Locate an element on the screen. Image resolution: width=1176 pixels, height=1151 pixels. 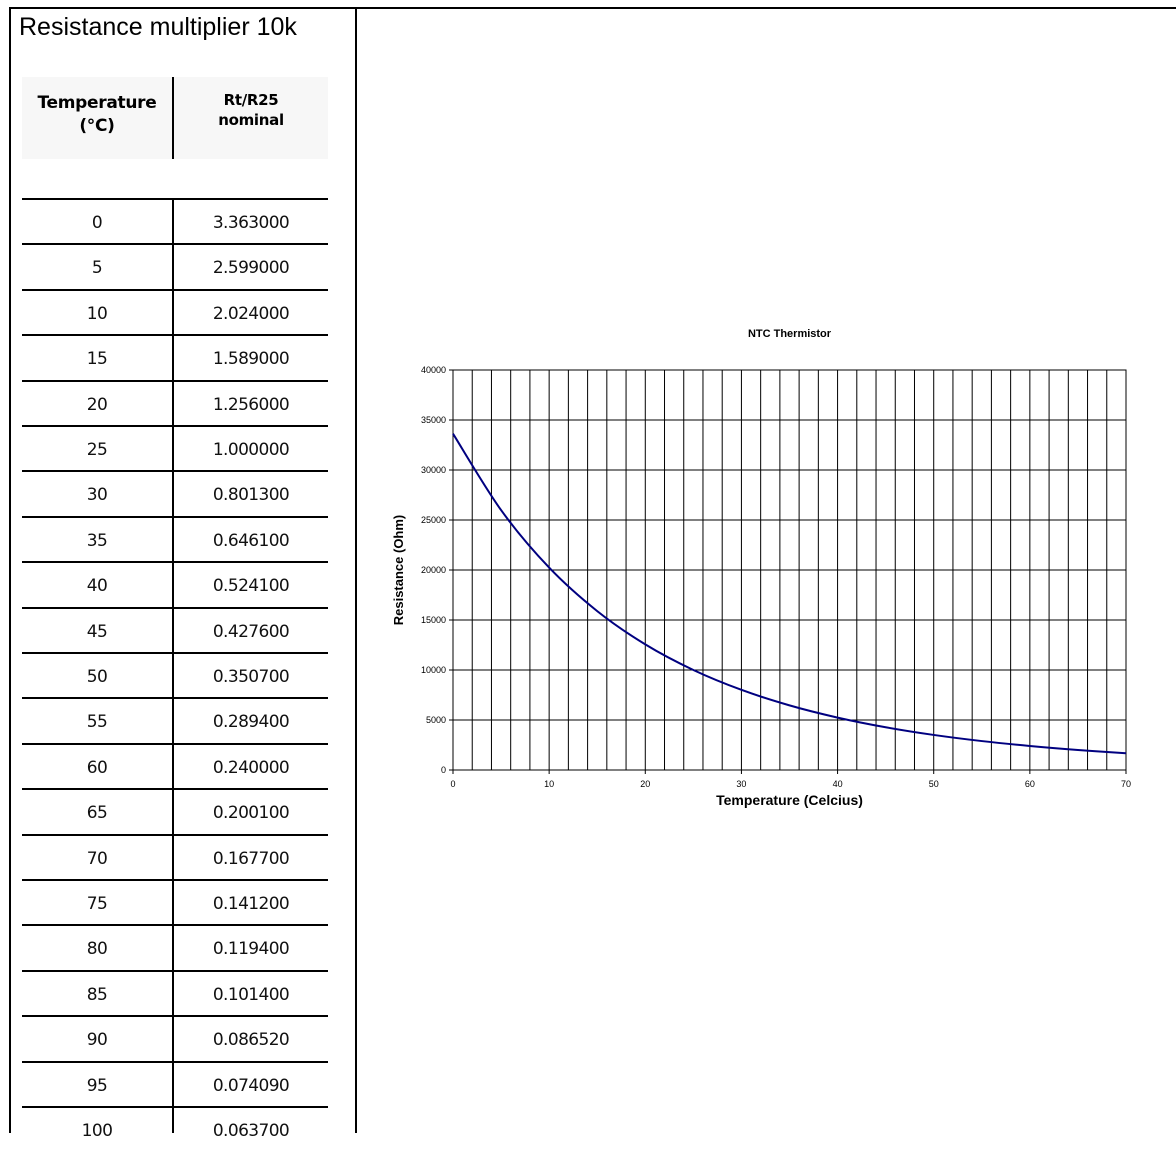
y-tick-label: 5000 is located at coordinates (436, 720).